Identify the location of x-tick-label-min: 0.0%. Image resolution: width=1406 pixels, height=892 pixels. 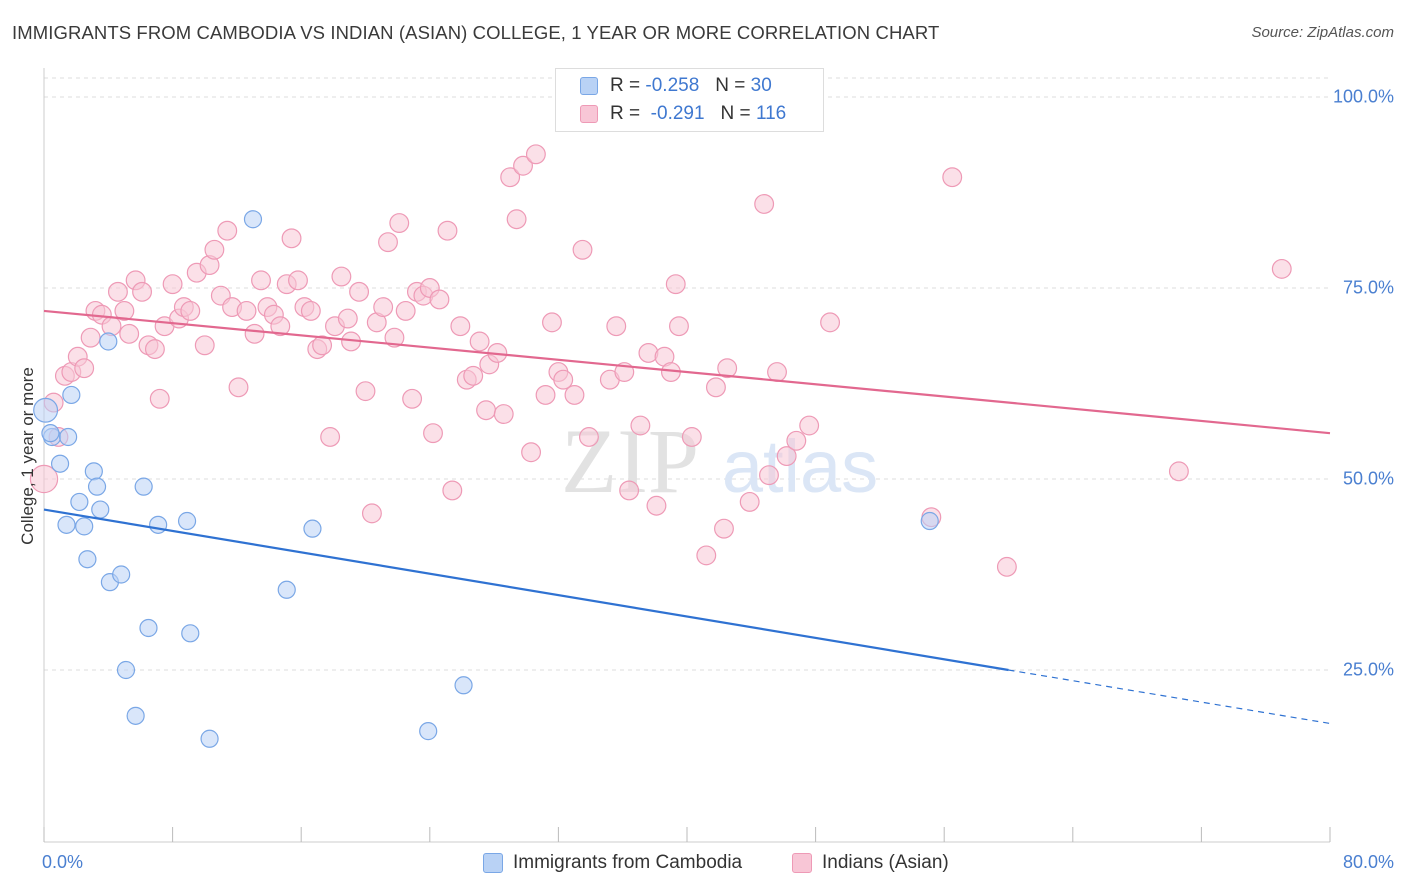
(63, 862).